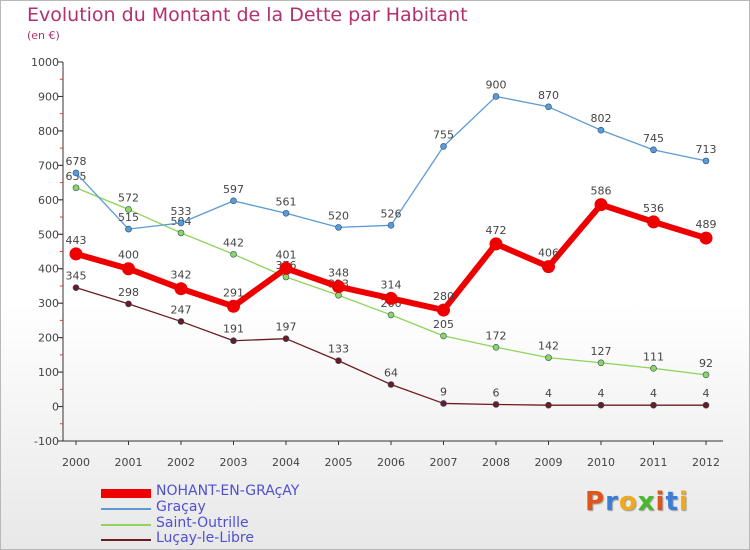 Image resolution: width=750 pixels, height=550 pixels. What do you see at coordinates (443, 296) in the screenshot?
I see `data-label: 280` at bounding box center [443, 296].